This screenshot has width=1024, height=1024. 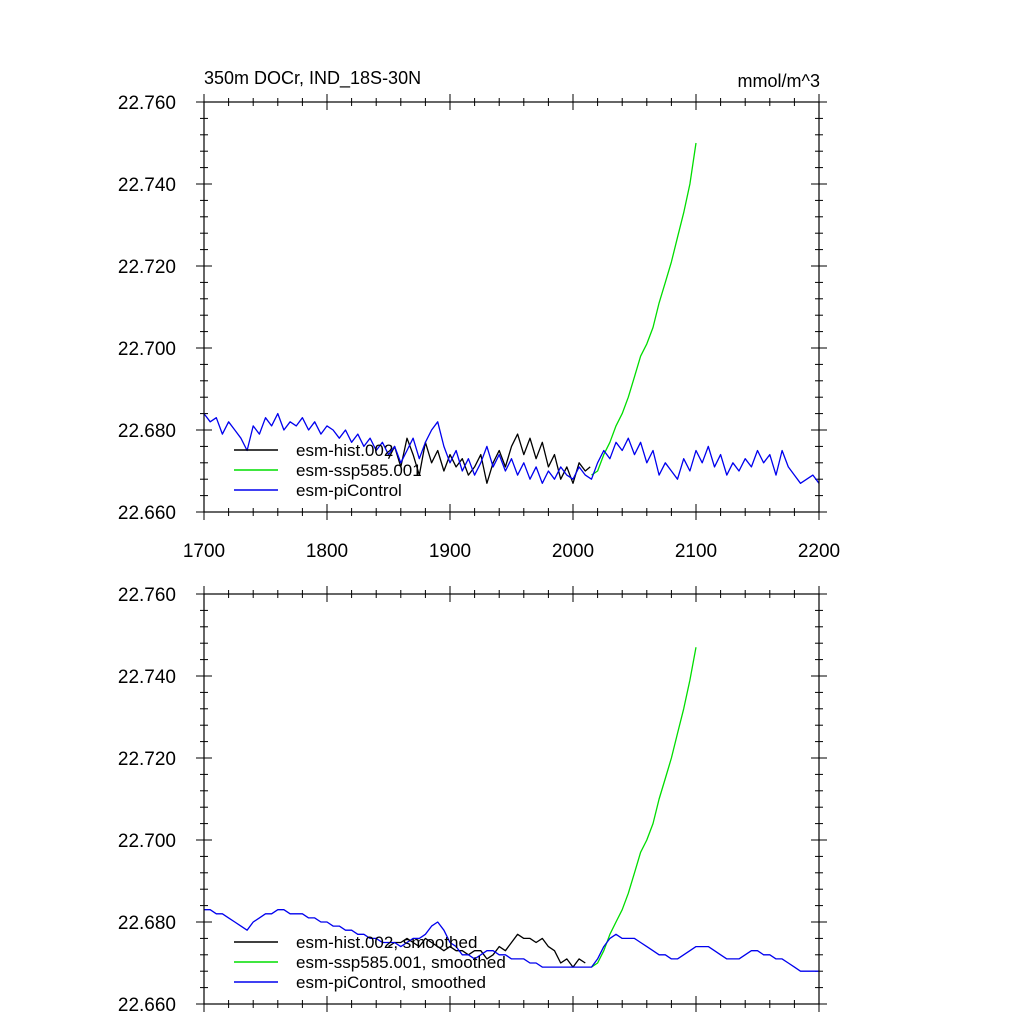 What do you see at coordinates (401, 962) in the screenshot?
I see `legend-label: esm-ssp585.001, smoothed` at bounding box center [401, 962].